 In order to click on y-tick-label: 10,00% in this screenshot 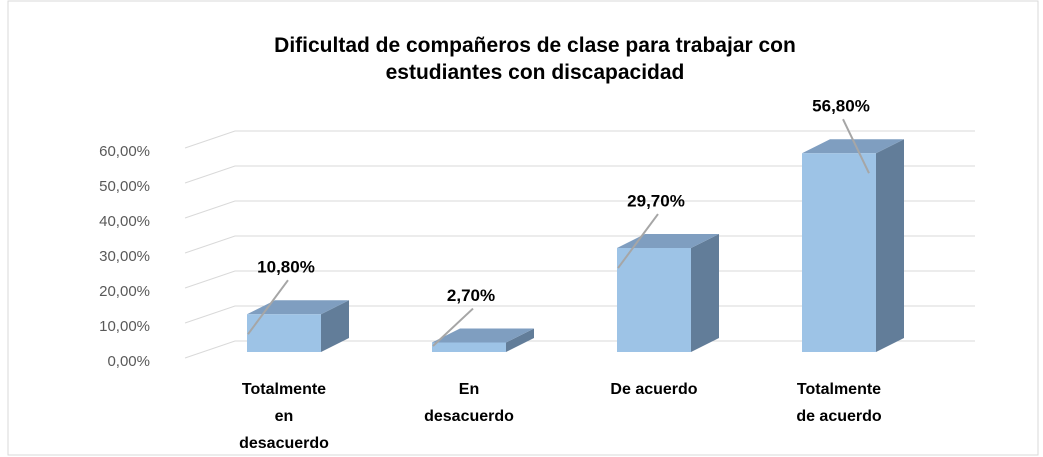, I will do `click(124, 326)`.